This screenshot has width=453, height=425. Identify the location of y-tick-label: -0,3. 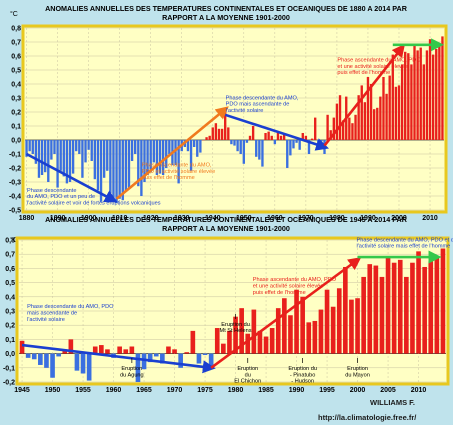
(15, 183).